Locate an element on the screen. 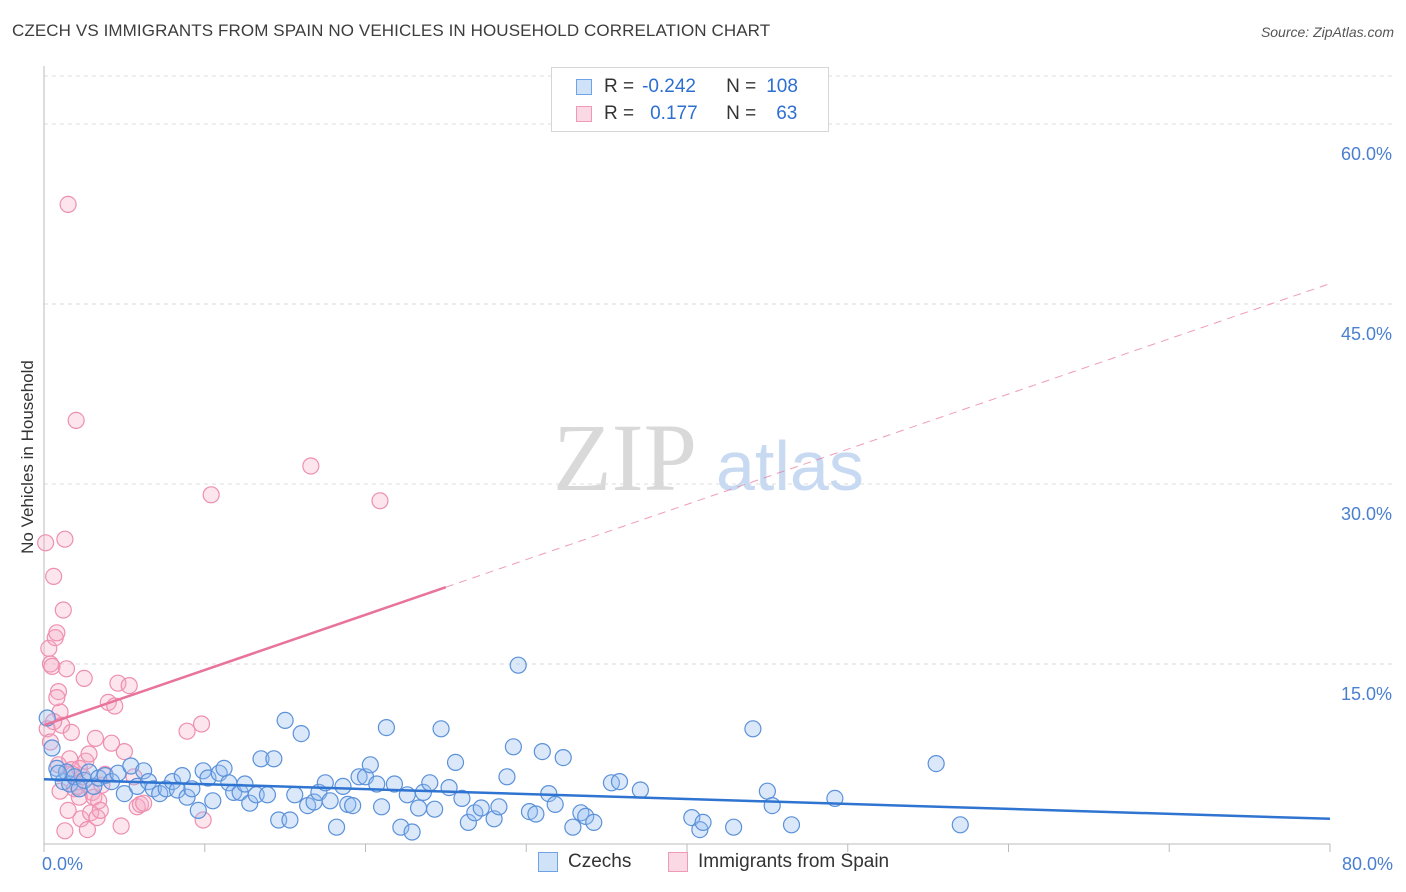  legend-swatch-blue is located at coordinates (584, 87).